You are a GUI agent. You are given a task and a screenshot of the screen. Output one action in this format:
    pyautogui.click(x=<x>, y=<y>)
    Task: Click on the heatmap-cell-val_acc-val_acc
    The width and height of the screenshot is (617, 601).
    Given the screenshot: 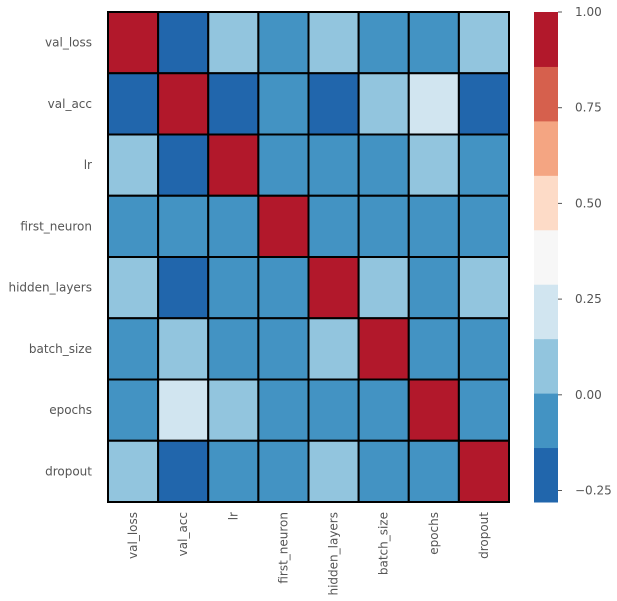 What is the action you would take?
    pyautogui.click(x=183, y=104)
    